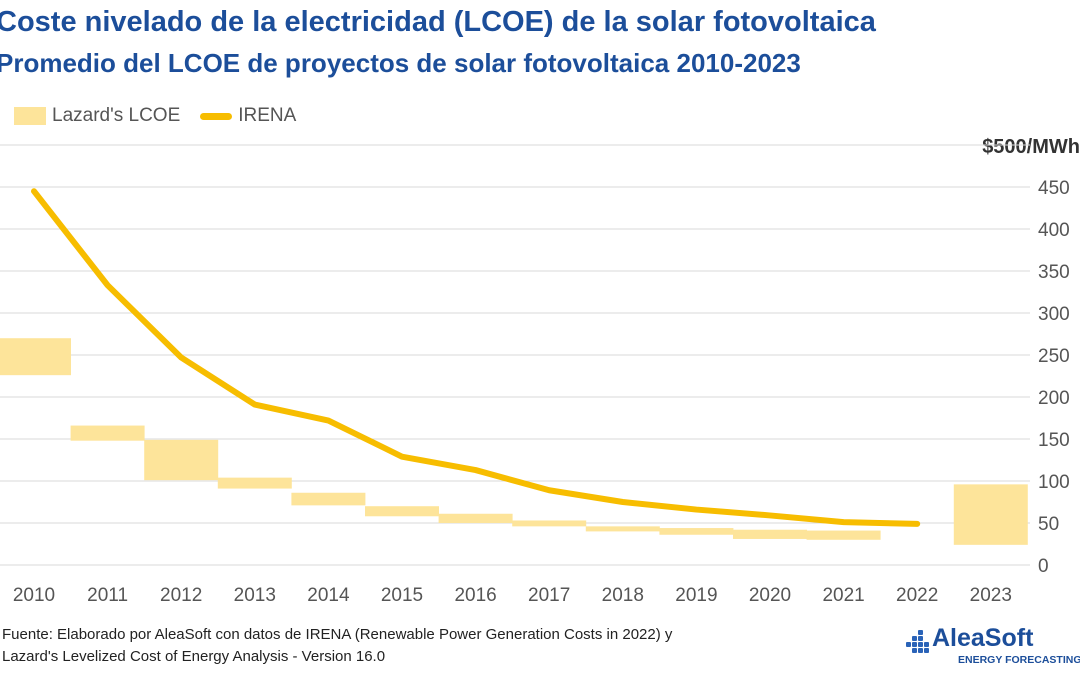 Image resolution: width=1080 pixels, height=675 pixels. What do you see at coordinates (549, 595) in the screenshot?
I see `x-tick-label: 2017` at bounding box center [549, 595].